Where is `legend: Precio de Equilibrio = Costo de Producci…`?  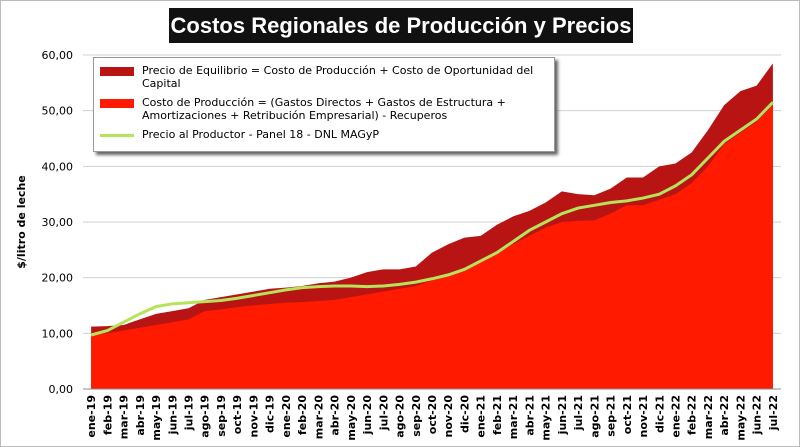
legend: Precio de Equilibrio = Costo de Producci… is located at coordinates (324, 104).